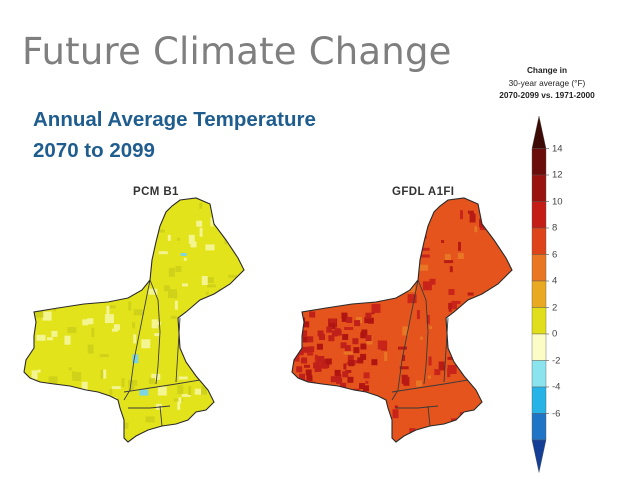 The width and height of the screenshot is (638, 479). I want to click on legend-title-line-1: Change in, so click(547, 70).